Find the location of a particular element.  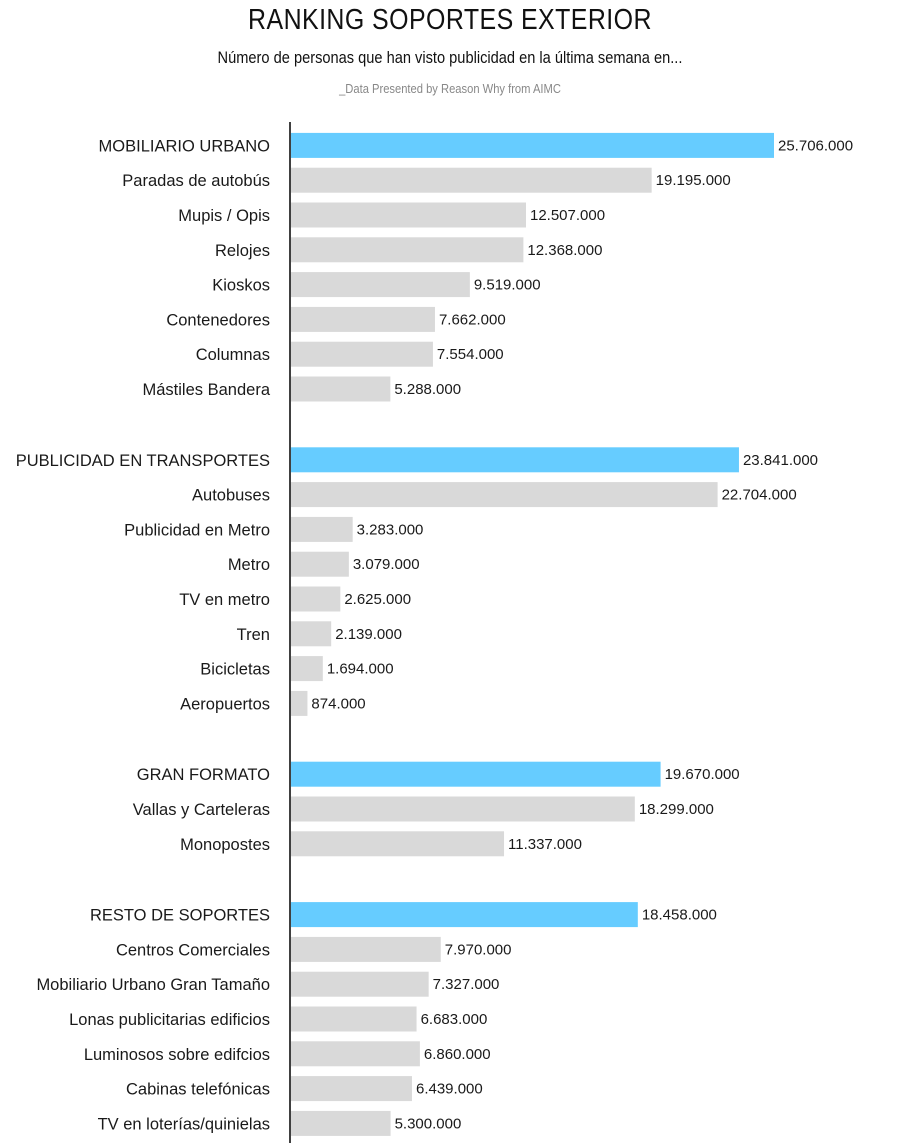

group-2-item-6-bar is located at coordinates (307, 669).